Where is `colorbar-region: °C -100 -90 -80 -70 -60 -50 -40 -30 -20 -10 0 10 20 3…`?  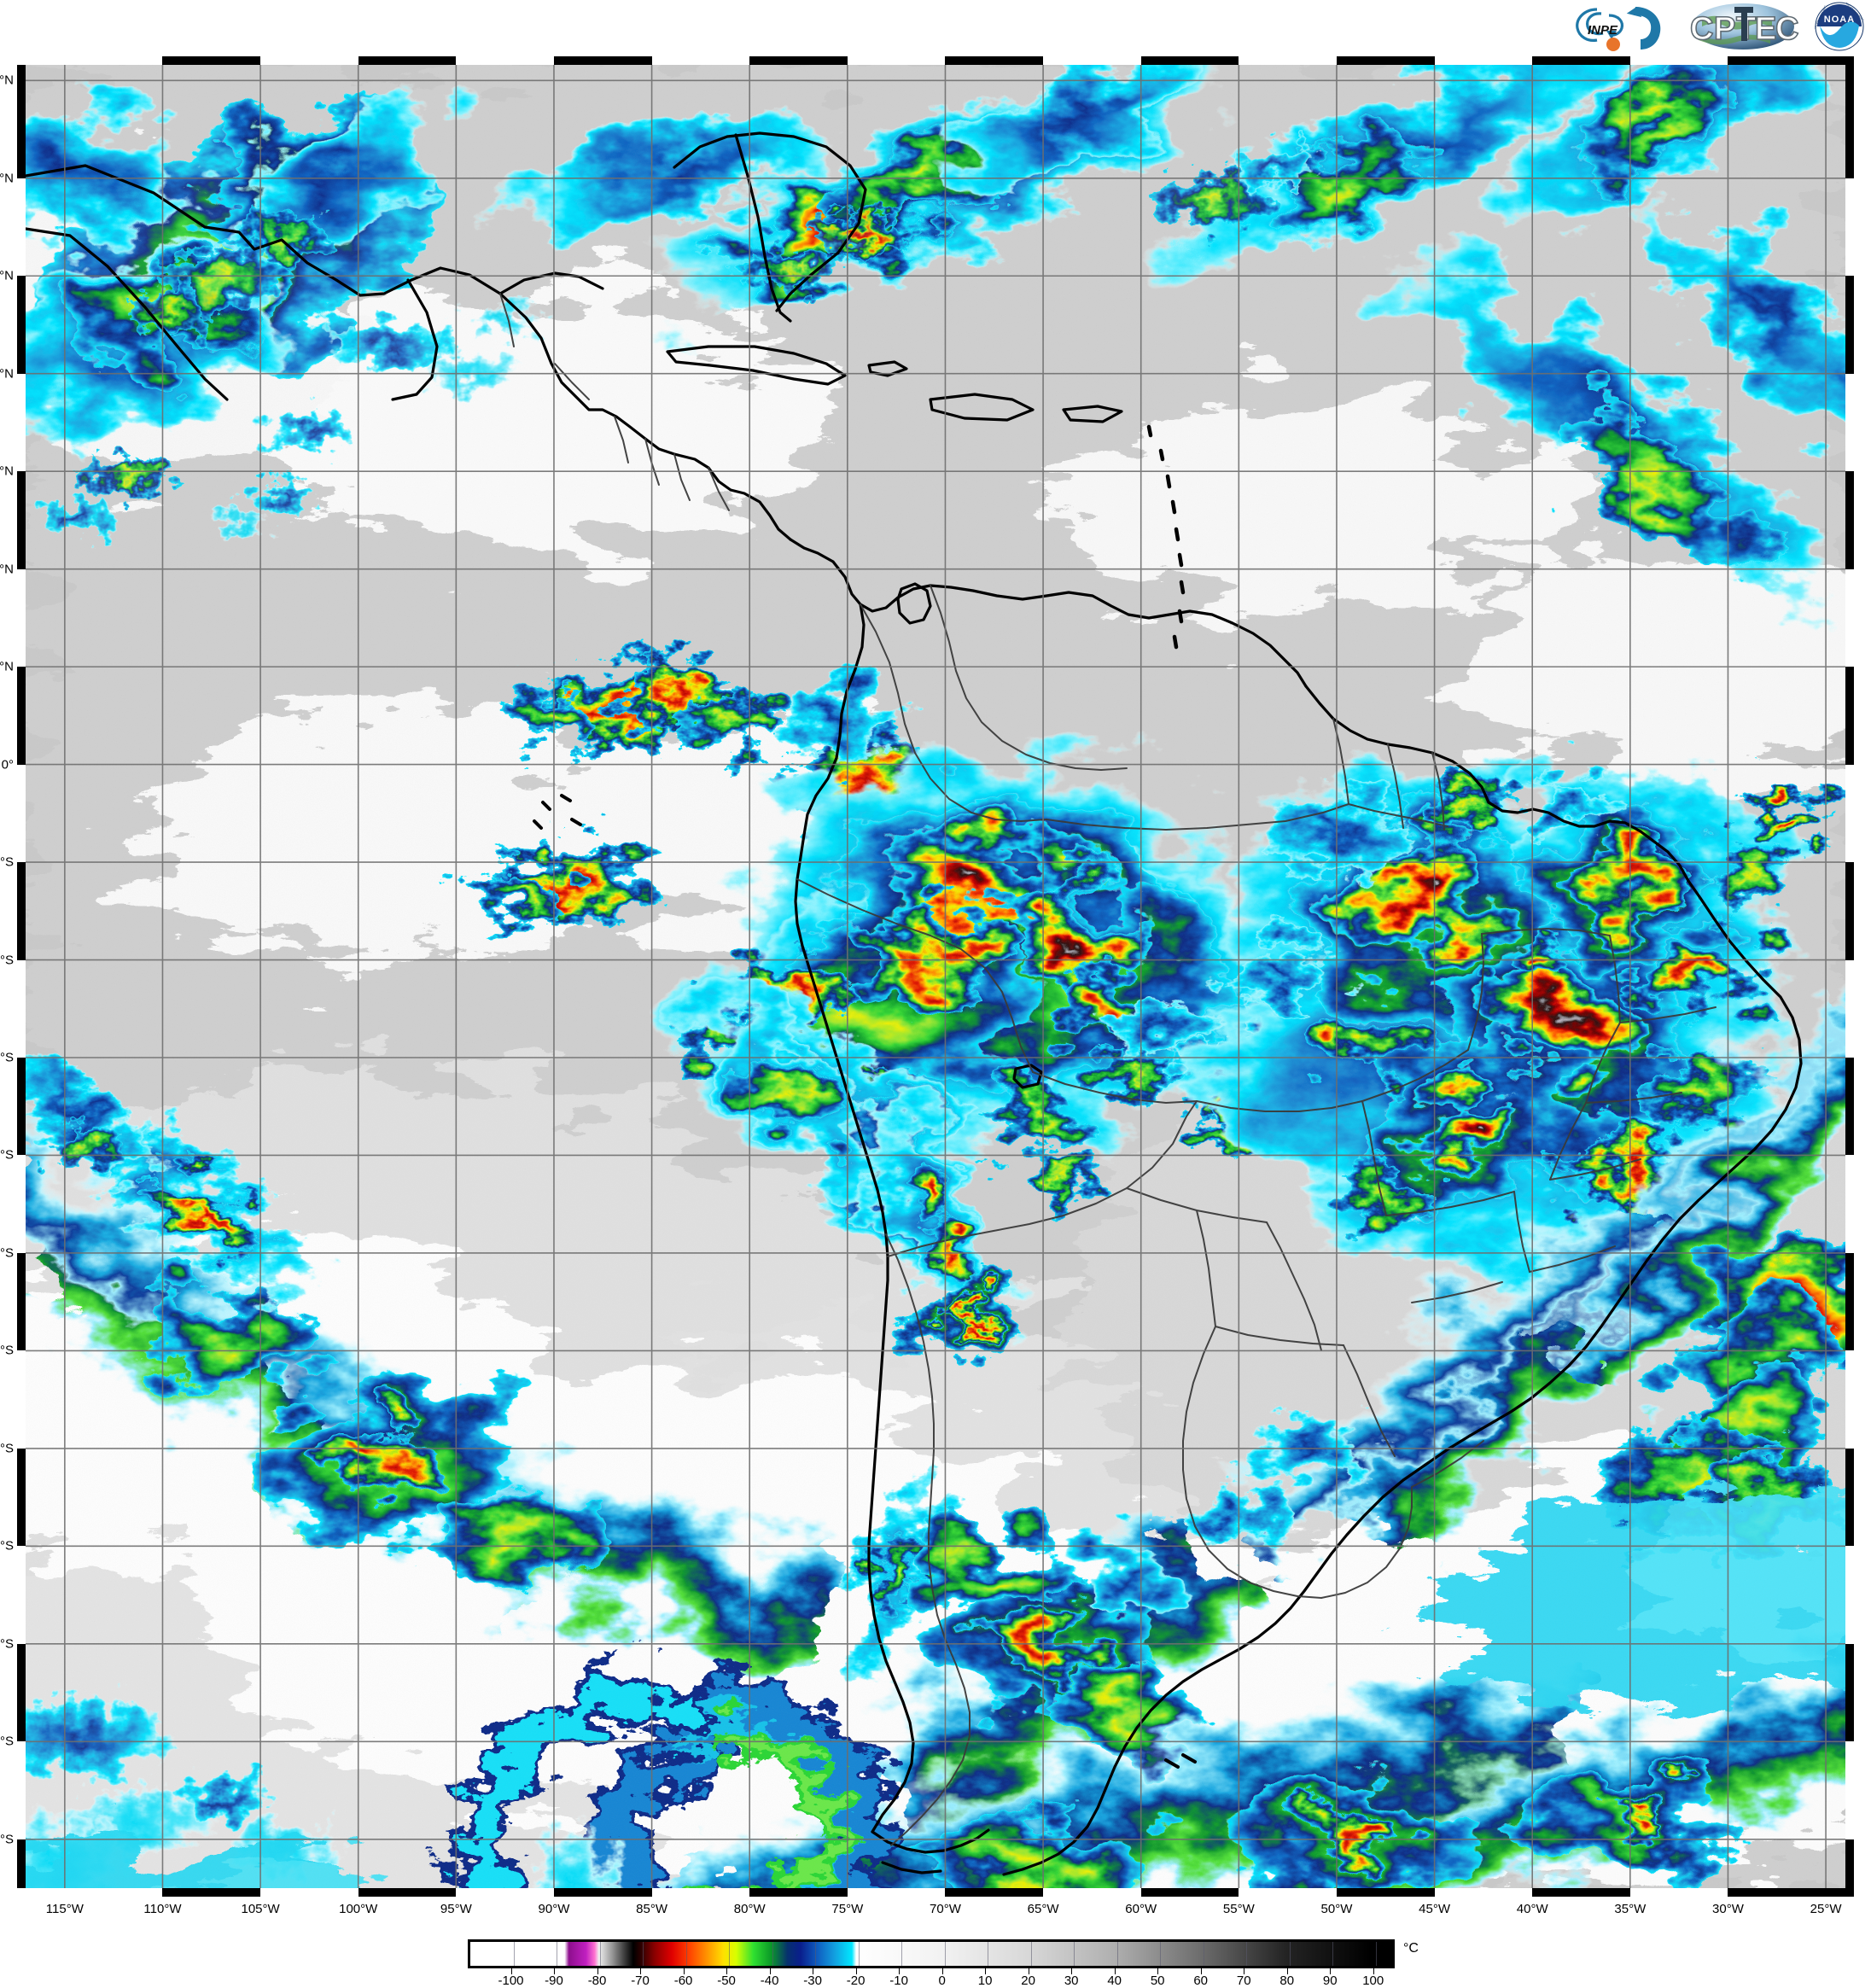 colorbar-region: °C -100 -90 -80 -70 -60 -50 -40 -30 -20 -10 0 10 20 3… is located at coordinates (943, 1963).